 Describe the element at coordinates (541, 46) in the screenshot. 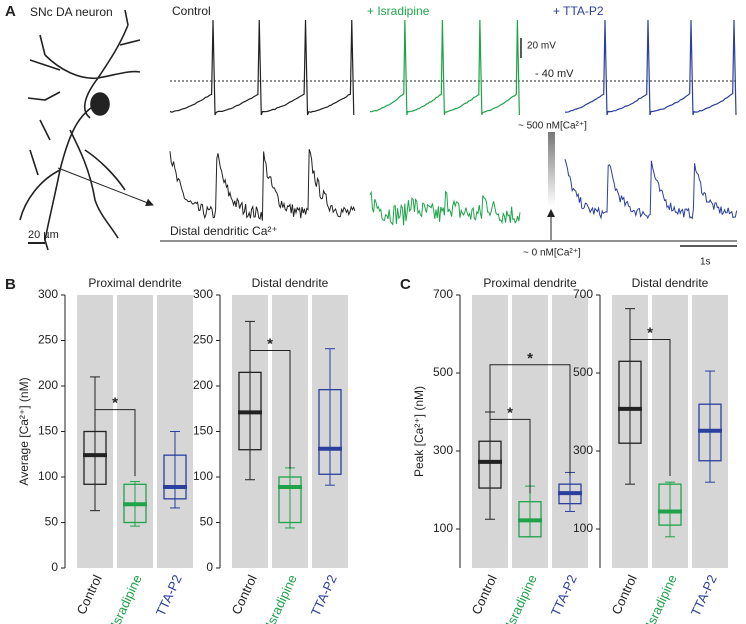

I see `scale-label: 20 mV` at that location.